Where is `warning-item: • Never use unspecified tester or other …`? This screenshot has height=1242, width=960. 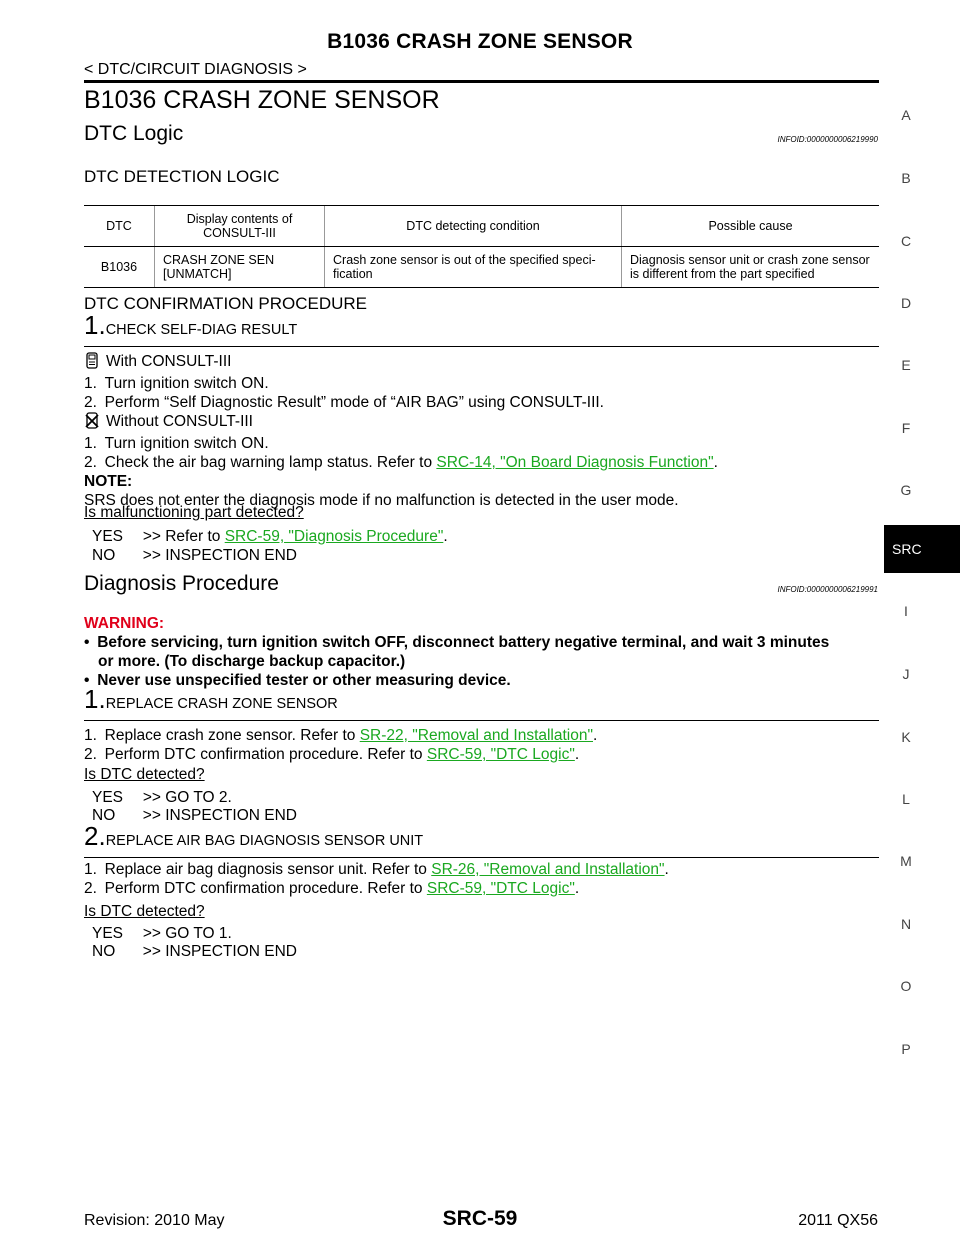 warning-item: • Never use unspecified tester or other … is located at coordinates (484, 680).